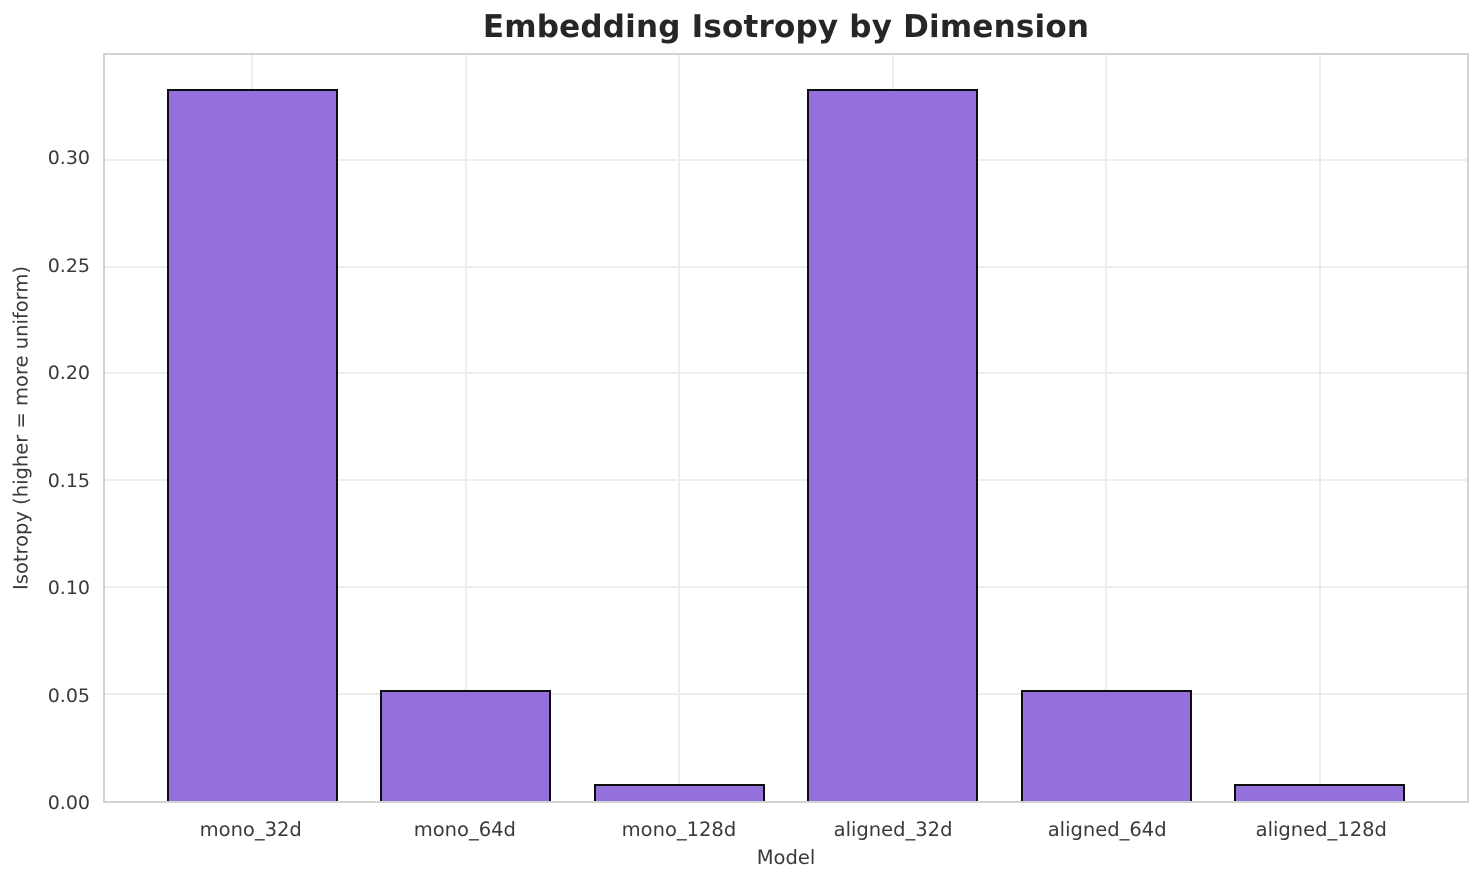 The width and height of the screenshot is (1484, 885). I want to click on x-tick-label: mono_64d, so click(464, 829).